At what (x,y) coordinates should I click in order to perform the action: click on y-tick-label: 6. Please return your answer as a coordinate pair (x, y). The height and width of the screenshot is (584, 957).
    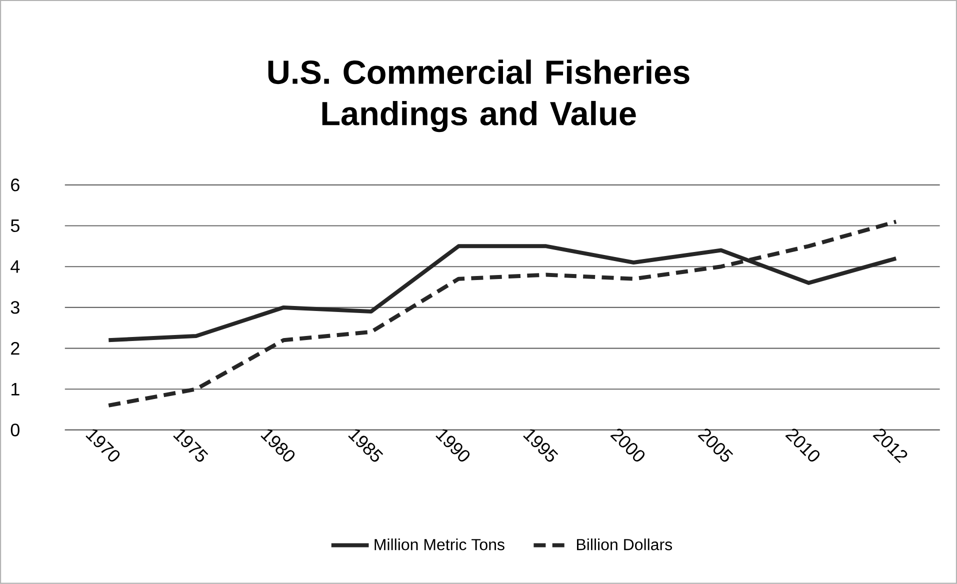
    Looking at the image, I should click on (15, 185).